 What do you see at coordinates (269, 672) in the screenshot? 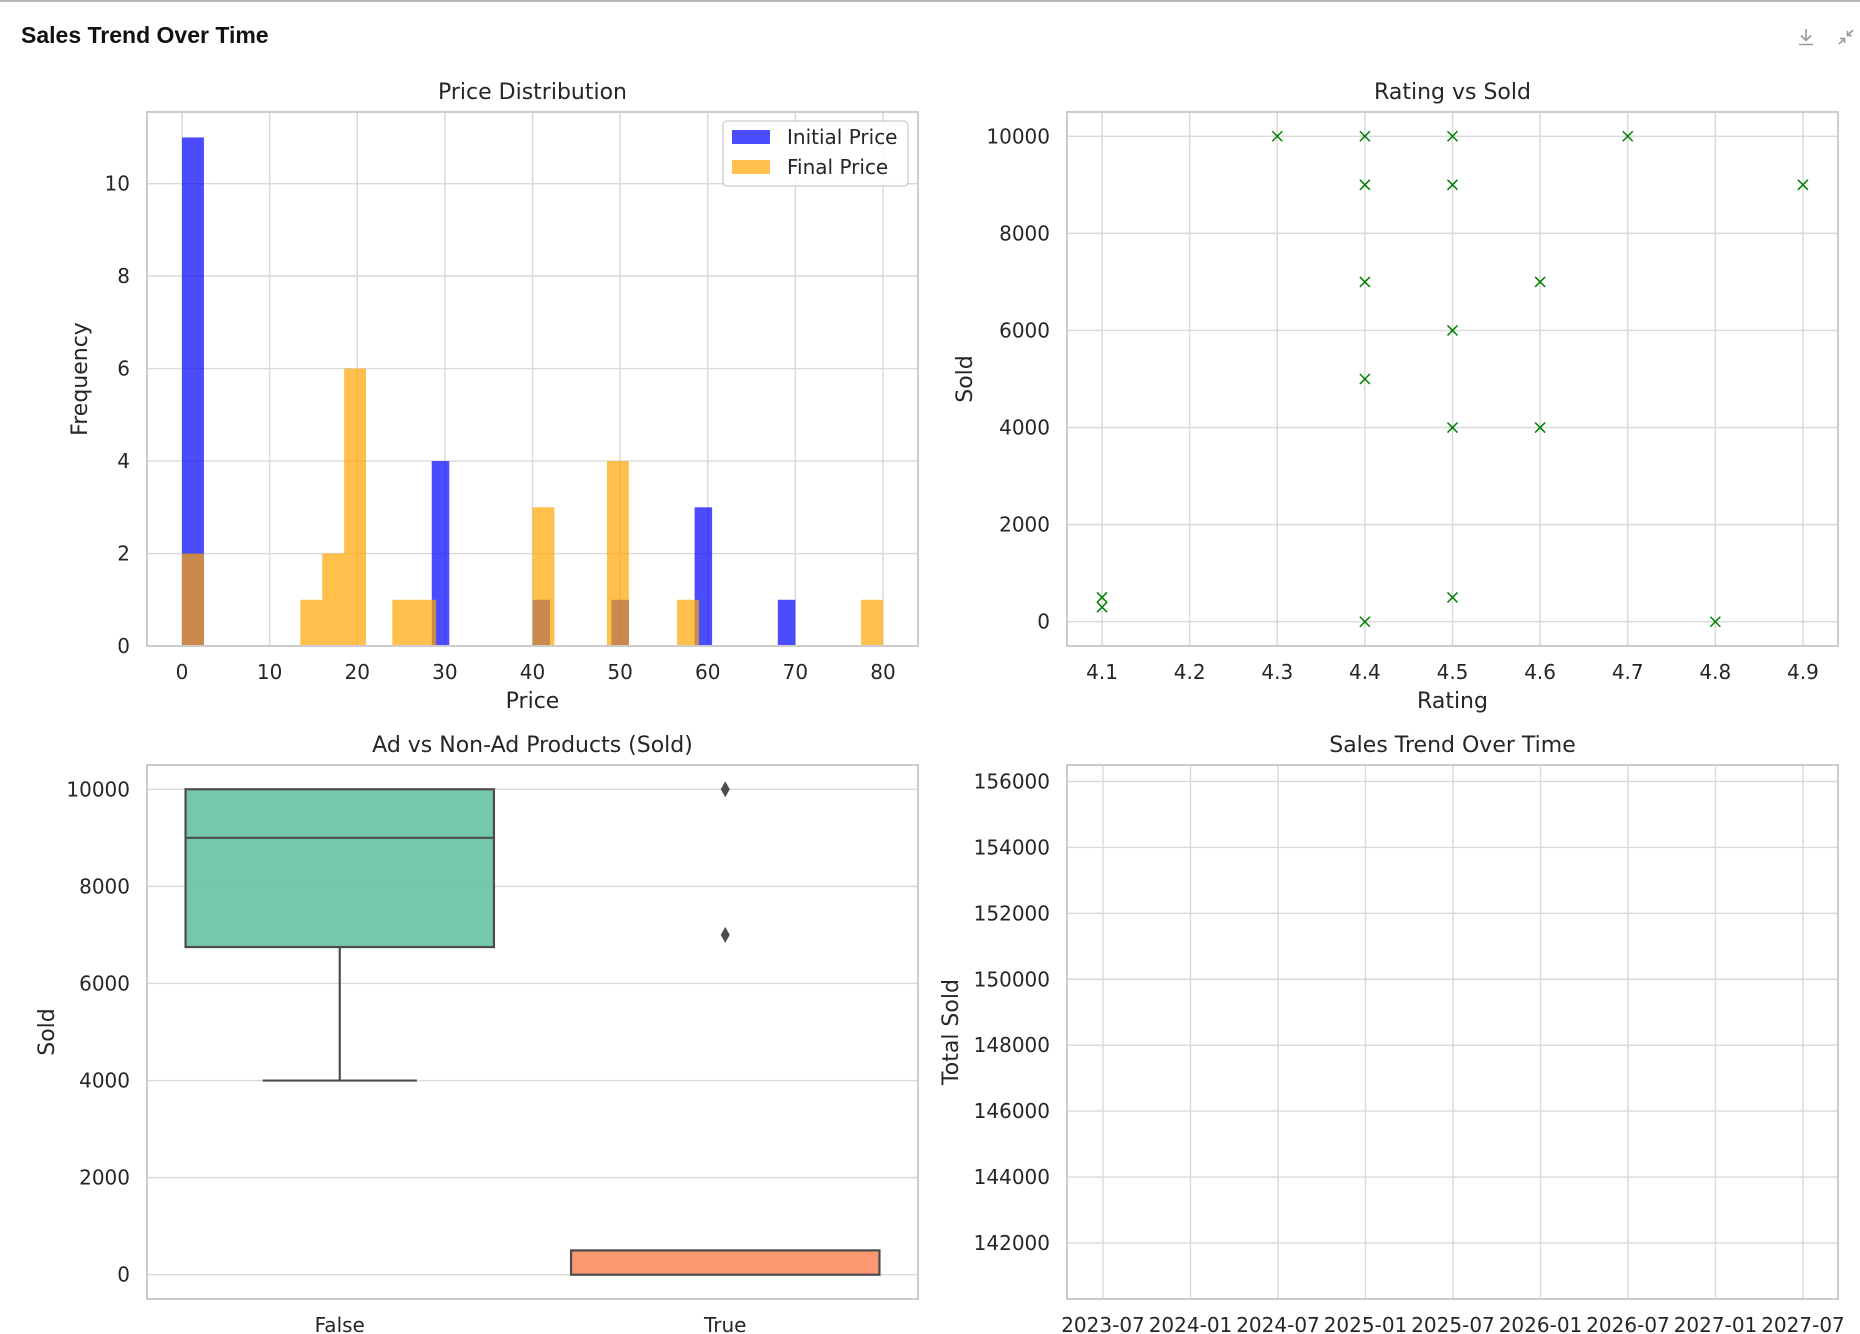
I see `x-tick-label: 10` at bounding box center [269, 672].